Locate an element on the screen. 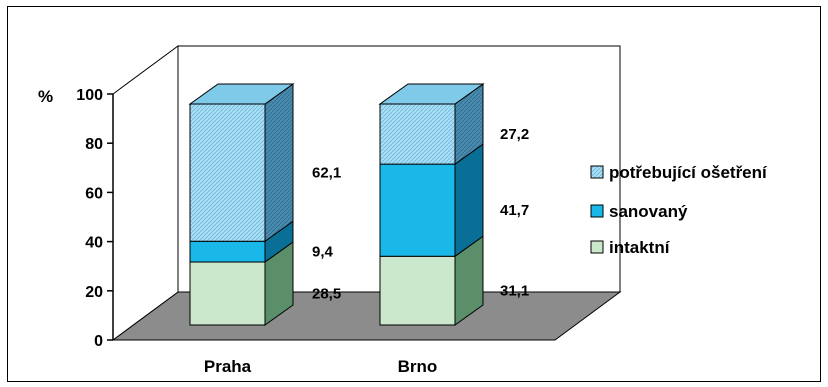 Image resolution: width=828 pixels, height=387 pixels. y-axis: 0 20 40 60 80 100% is located at coordinates (76, 218).